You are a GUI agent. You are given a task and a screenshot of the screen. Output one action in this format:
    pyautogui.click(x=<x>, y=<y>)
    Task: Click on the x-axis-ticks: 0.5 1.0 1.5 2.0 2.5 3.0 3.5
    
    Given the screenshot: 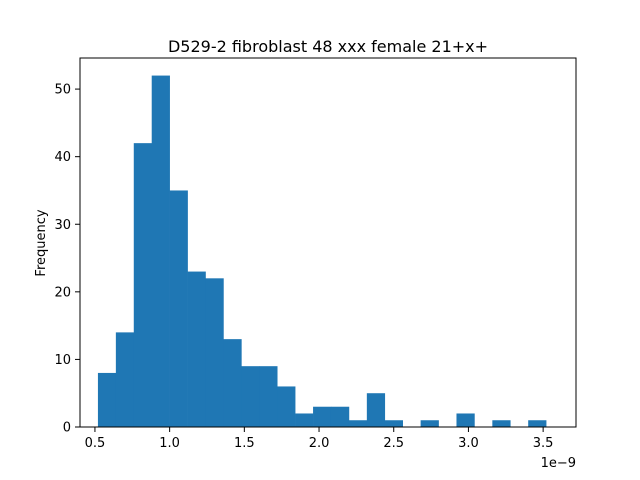 What is the action you would take?
    pyautogui.click(x=319, y=439)
    